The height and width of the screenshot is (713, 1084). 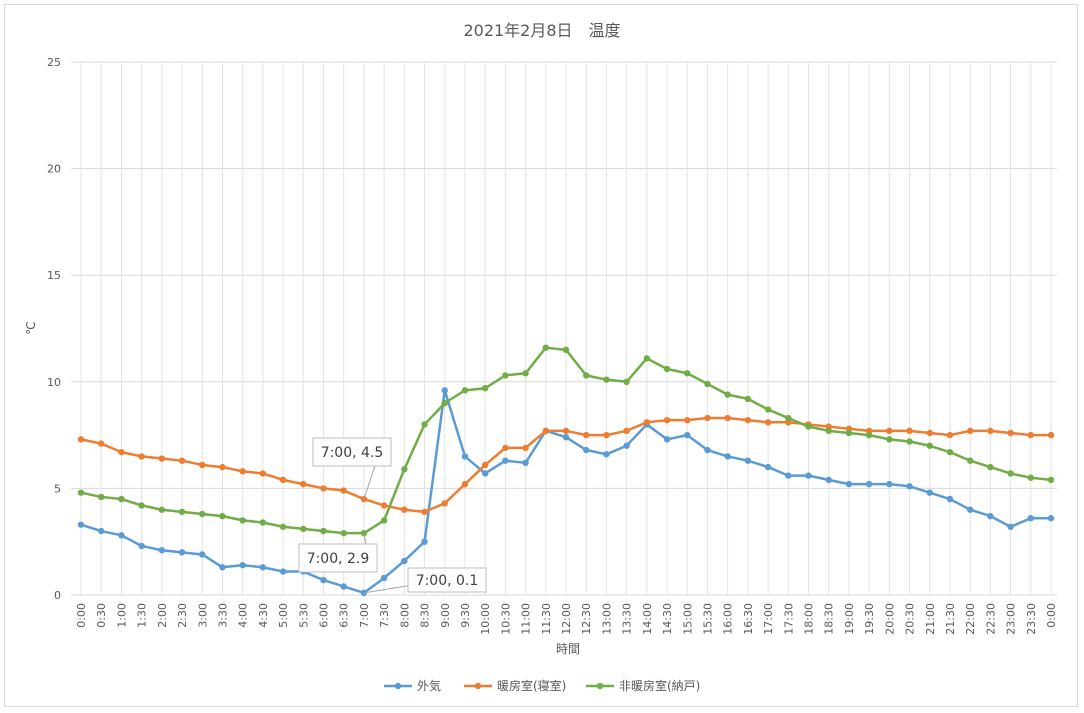 I want to click on x-tick-label: 14:30, so click(x=667, y=619).